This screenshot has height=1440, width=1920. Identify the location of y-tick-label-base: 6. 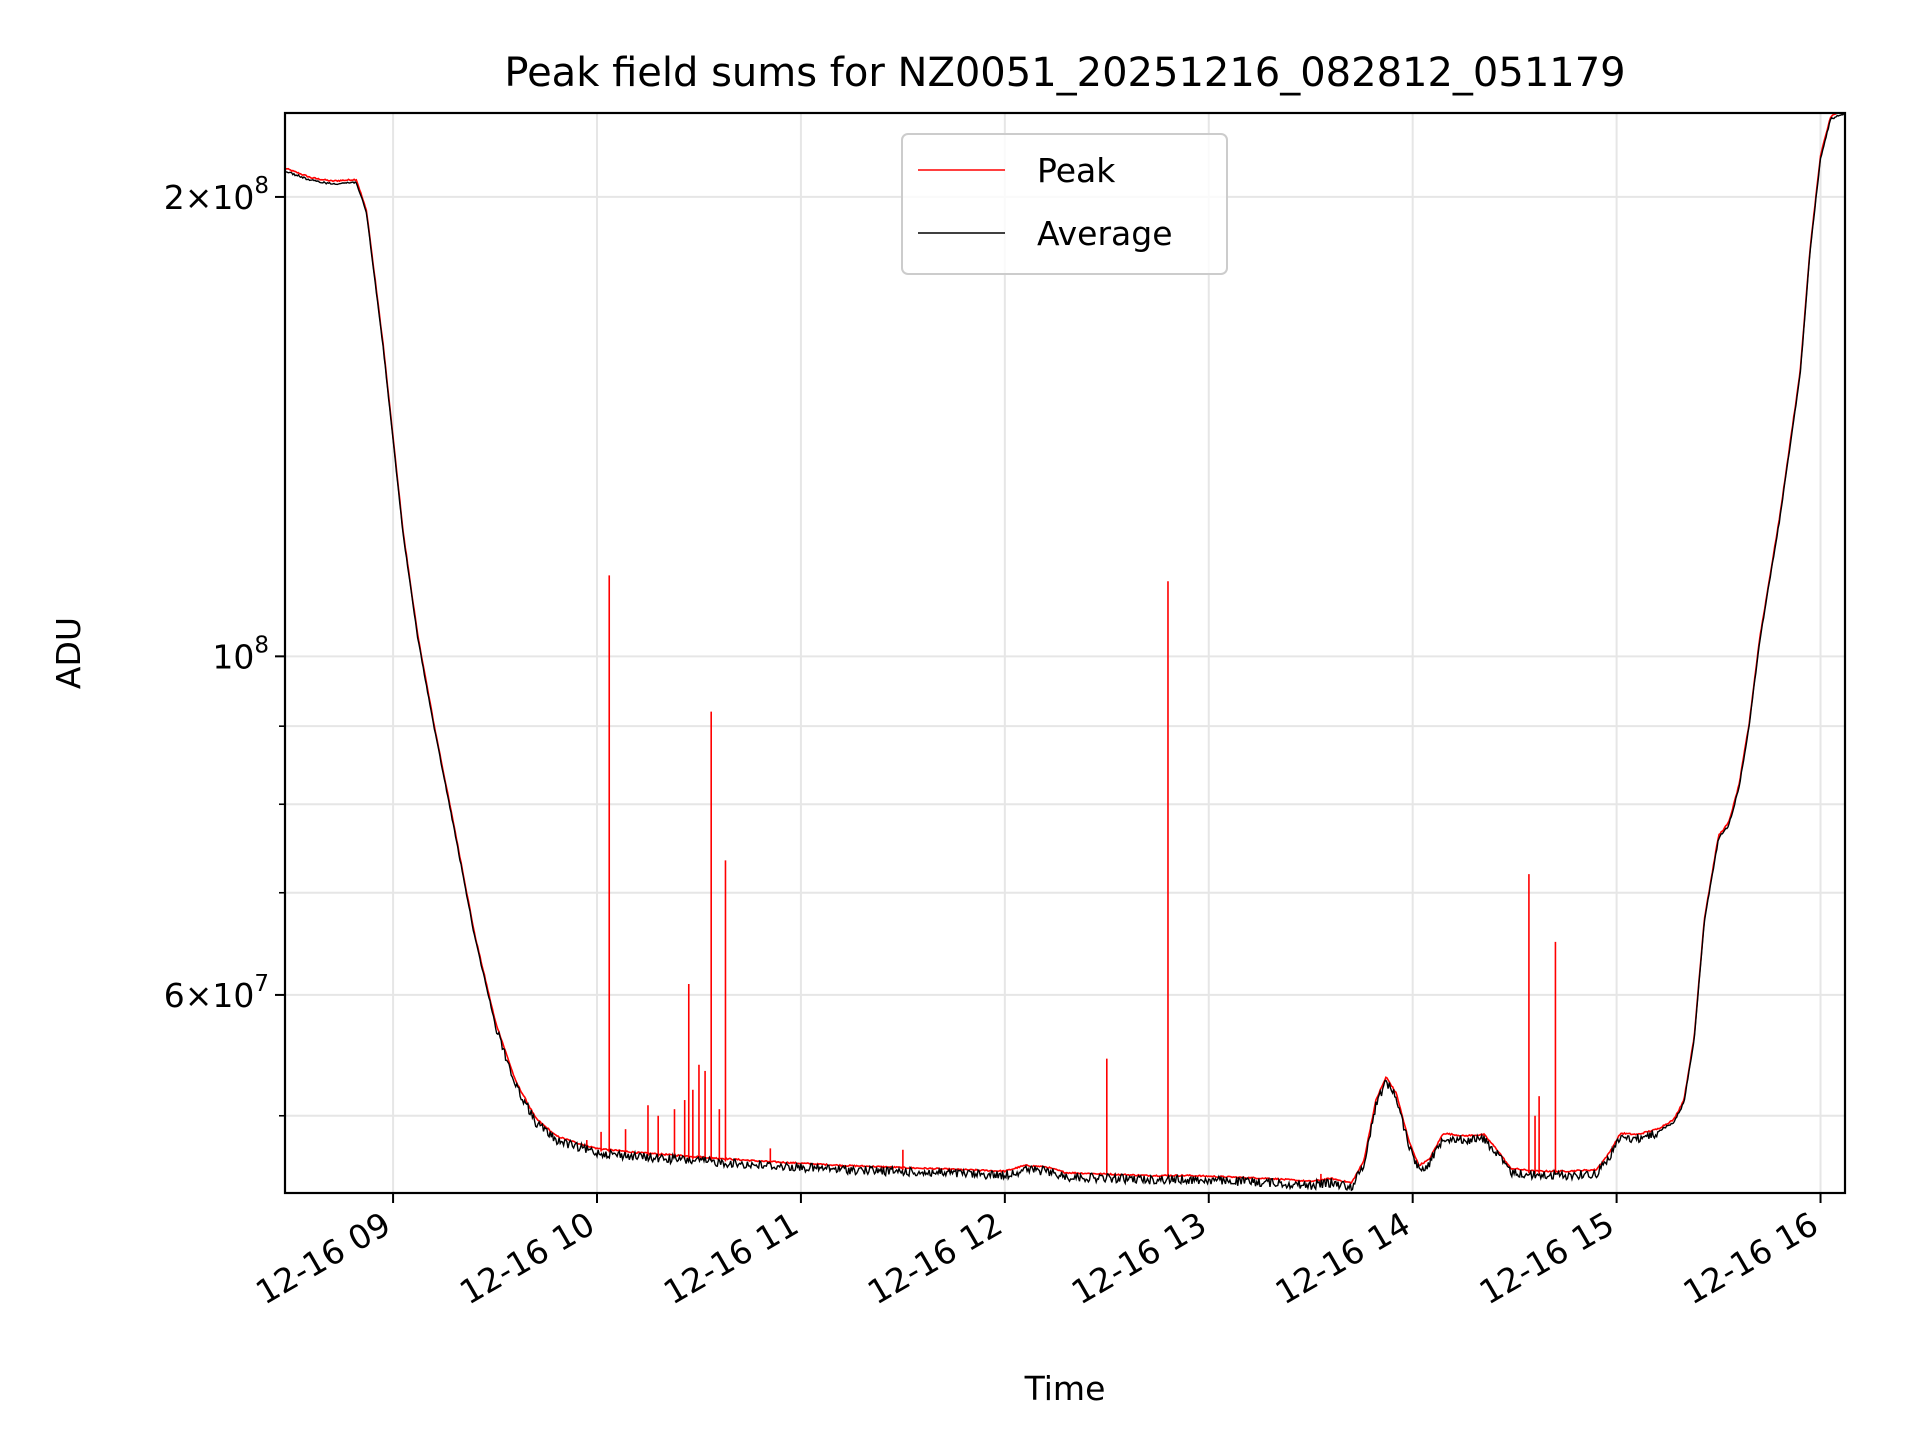
(174, 995).